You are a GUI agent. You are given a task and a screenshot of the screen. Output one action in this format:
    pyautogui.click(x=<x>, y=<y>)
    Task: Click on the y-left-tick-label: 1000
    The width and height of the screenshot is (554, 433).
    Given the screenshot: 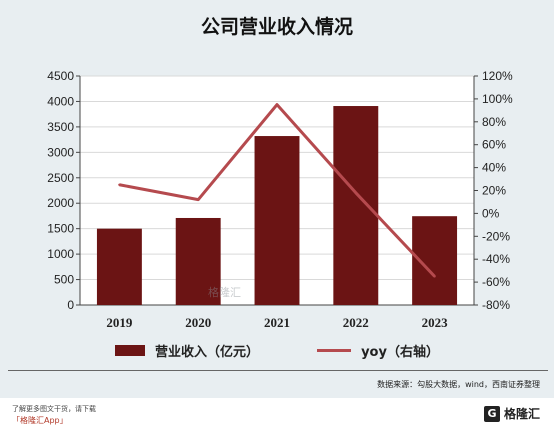 What is the action you would take?
    pyautogui.click(x=60, y=254)
    